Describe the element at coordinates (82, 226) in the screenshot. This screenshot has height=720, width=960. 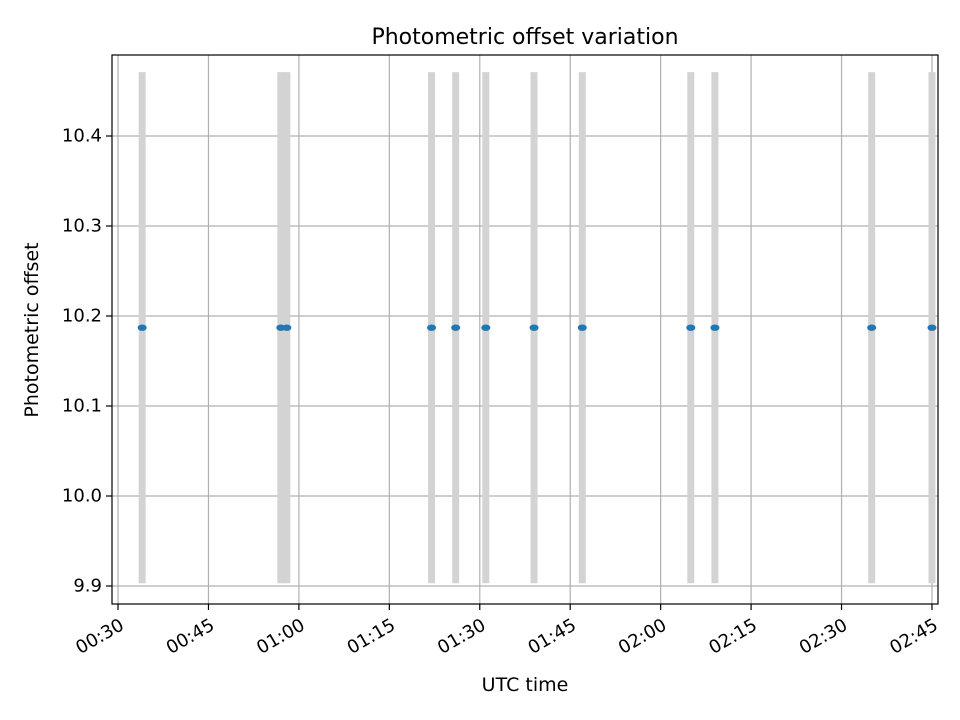
I see `y-tick-label: 10.3` at that location.